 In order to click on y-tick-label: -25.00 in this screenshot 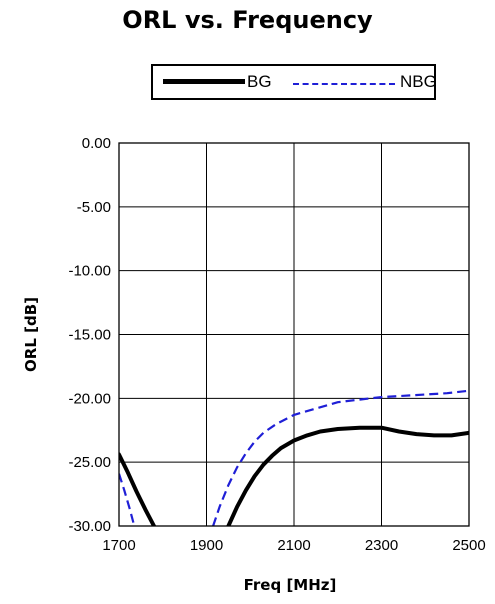, I will do `click(89, 462)`.